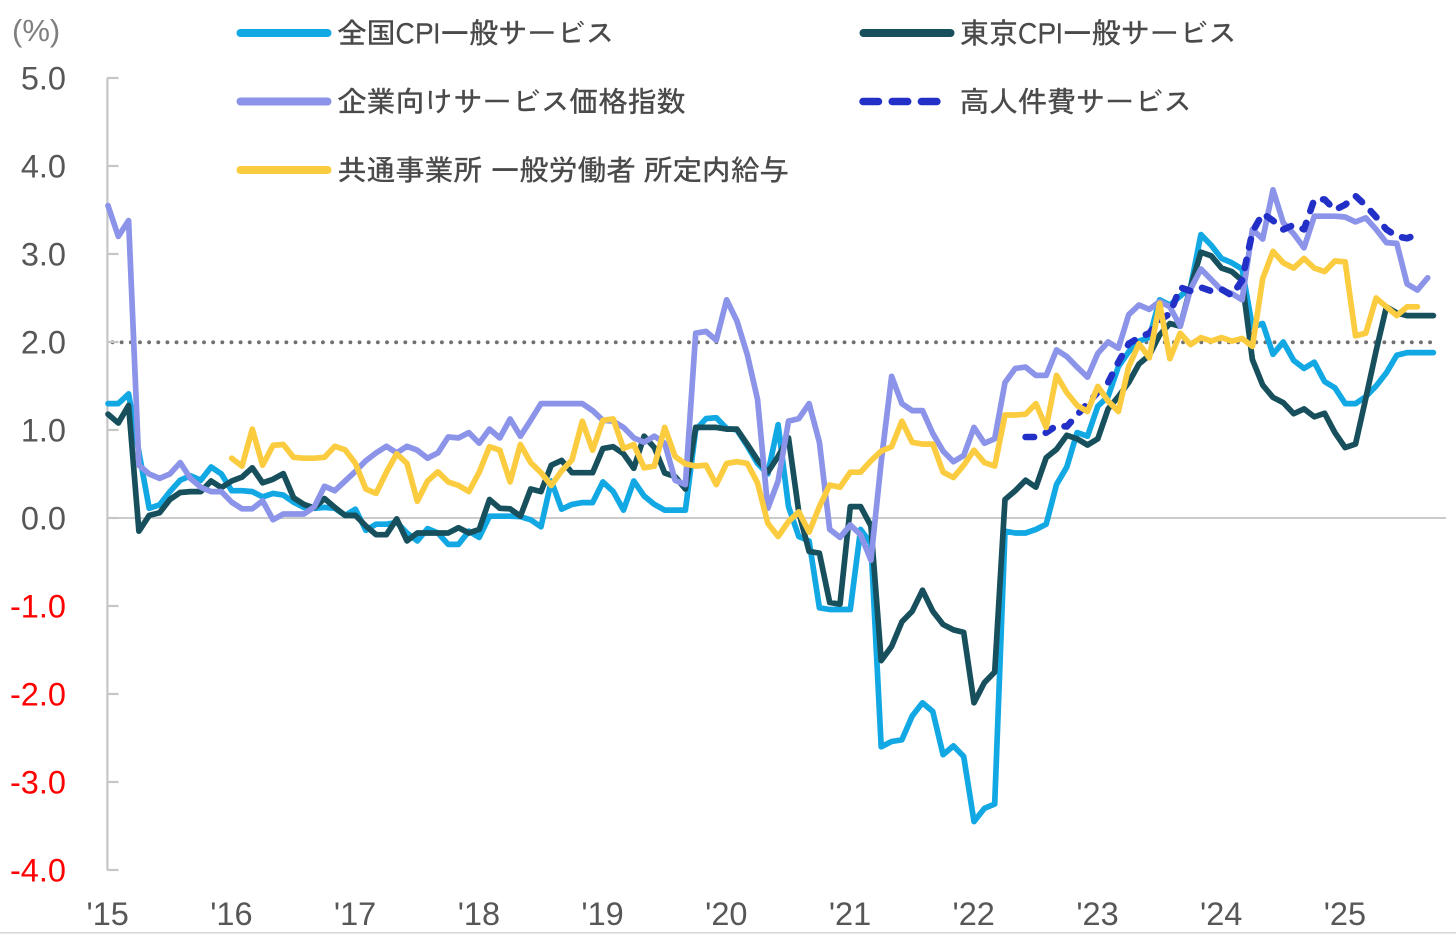  Describe the element at coordinates (1345, 914) in the screenshot. I see `svg-text: '25` at that location.